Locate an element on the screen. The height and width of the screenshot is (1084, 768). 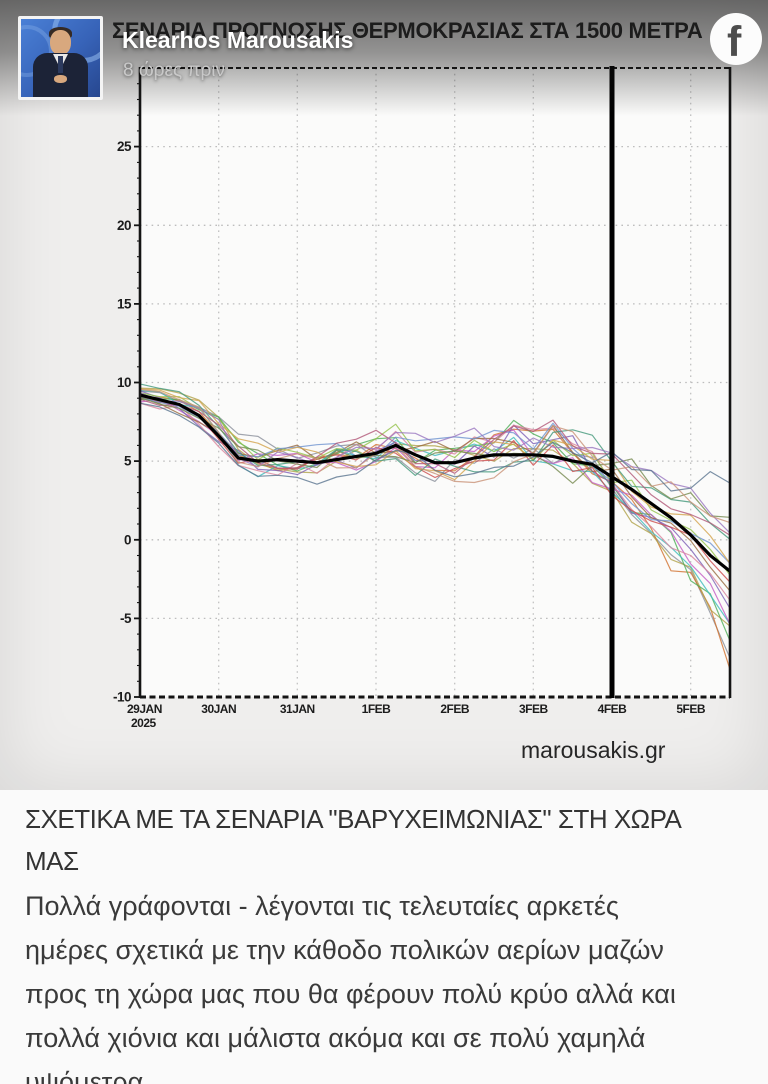
y-tick-label: 10 is located at coordinates (124, 382).